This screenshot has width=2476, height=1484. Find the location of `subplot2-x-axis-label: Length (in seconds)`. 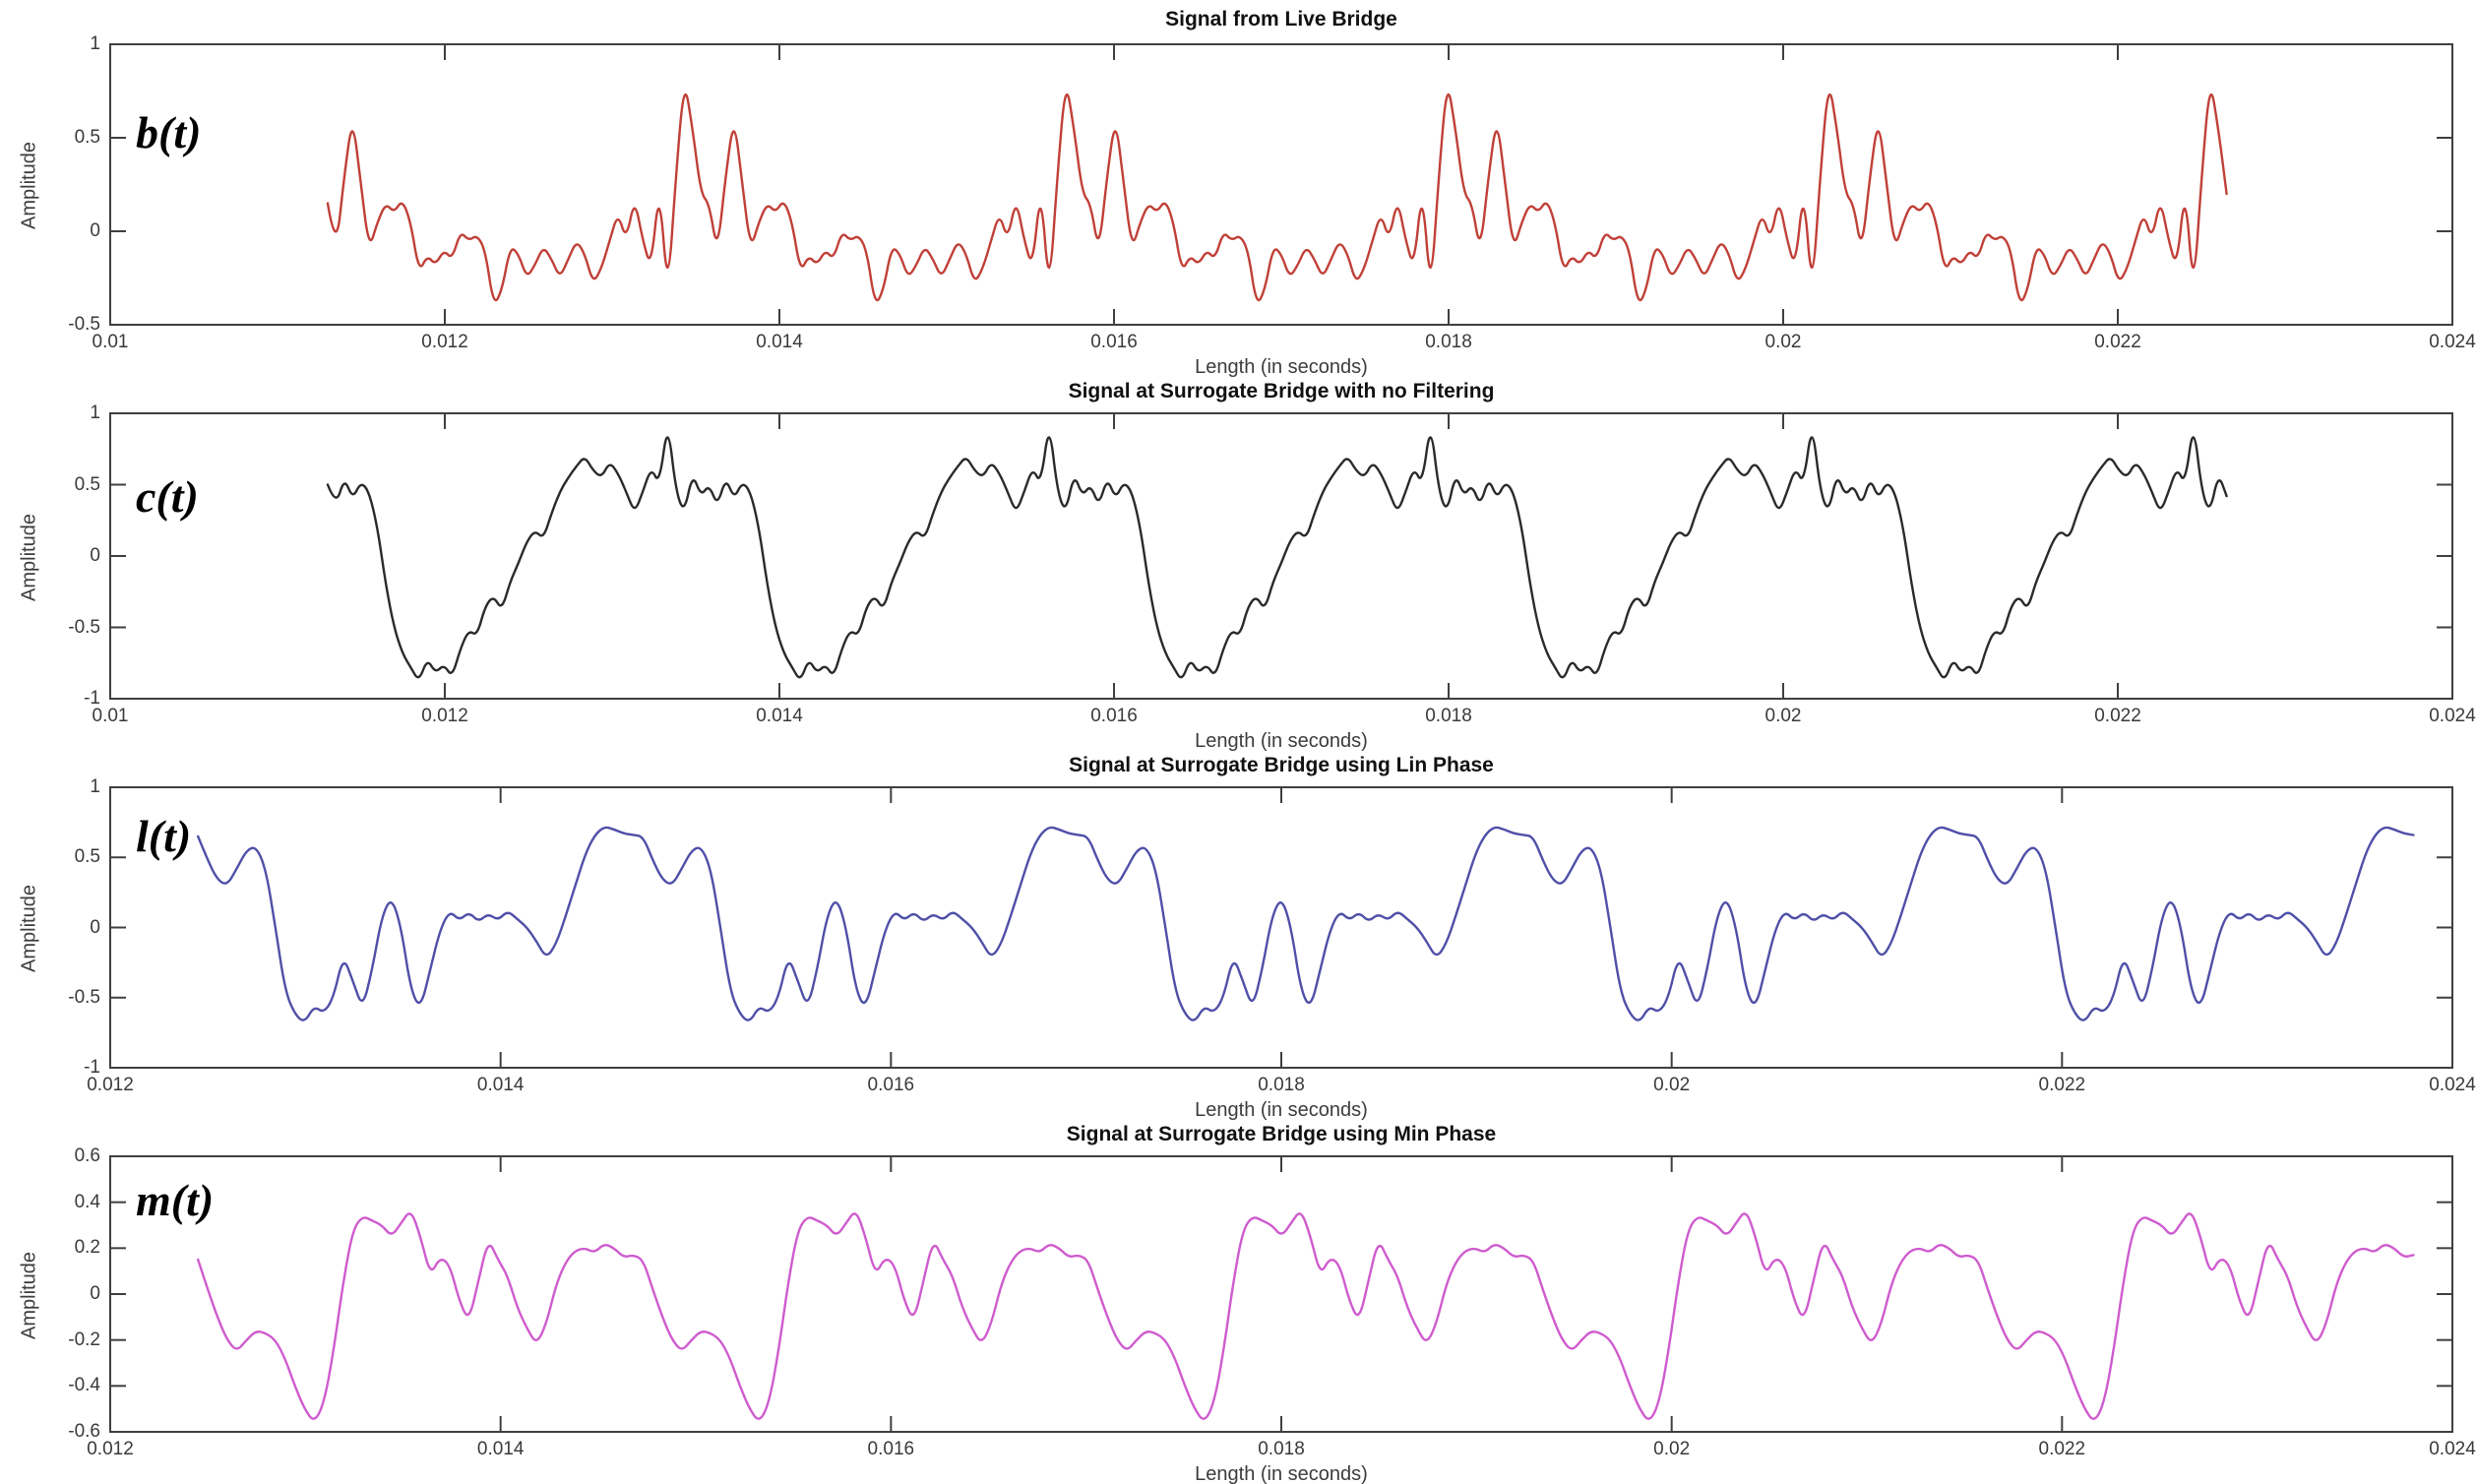

subplot2-x-axis-label: Length (in seconds) is located at coordinates (1281, 741).